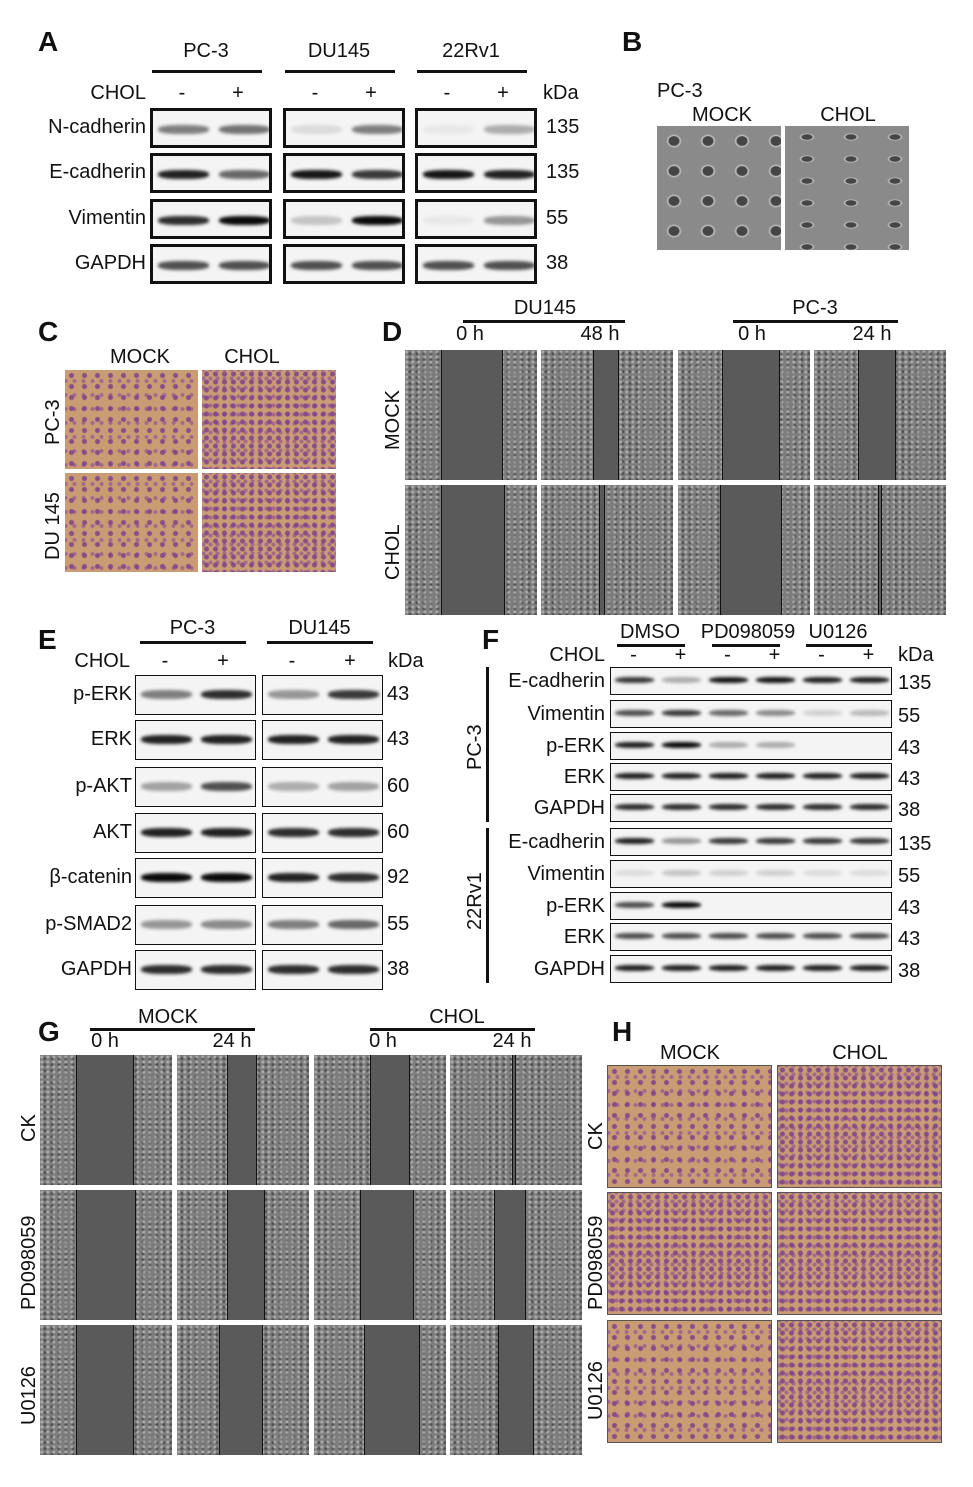 The image size is (973, 1487). I want to click on cell-line-header: PC-3, so click(192, 628).